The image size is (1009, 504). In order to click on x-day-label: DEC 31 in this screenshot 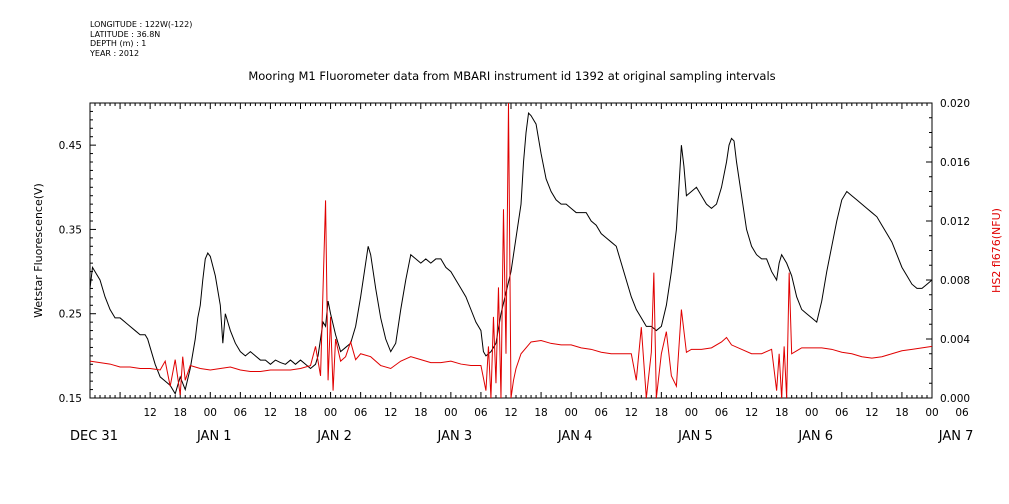, I will do `click(94, 436)`.